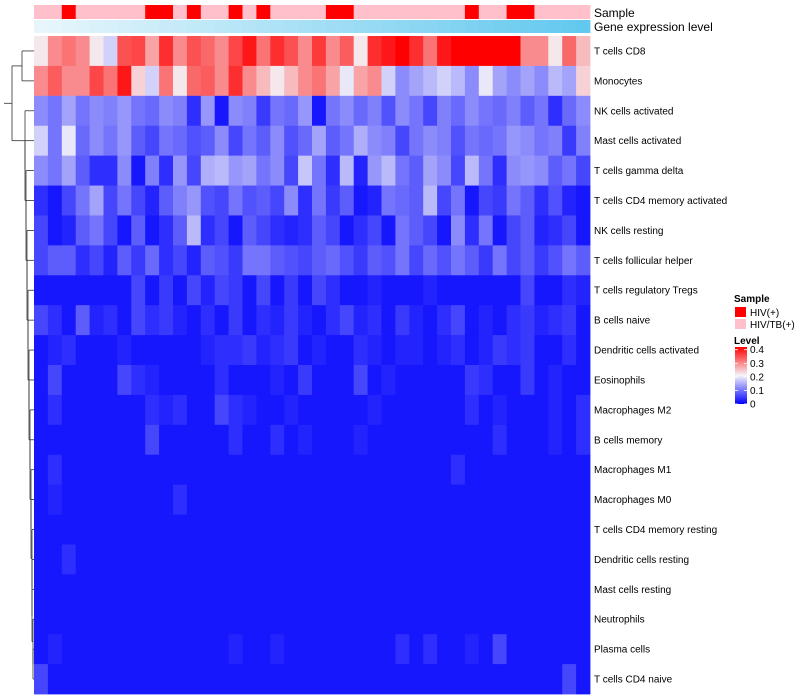  Describe the element at coordinates (633, 410) in the screenshot. I see `row-label: Macrophages M2` at that location.